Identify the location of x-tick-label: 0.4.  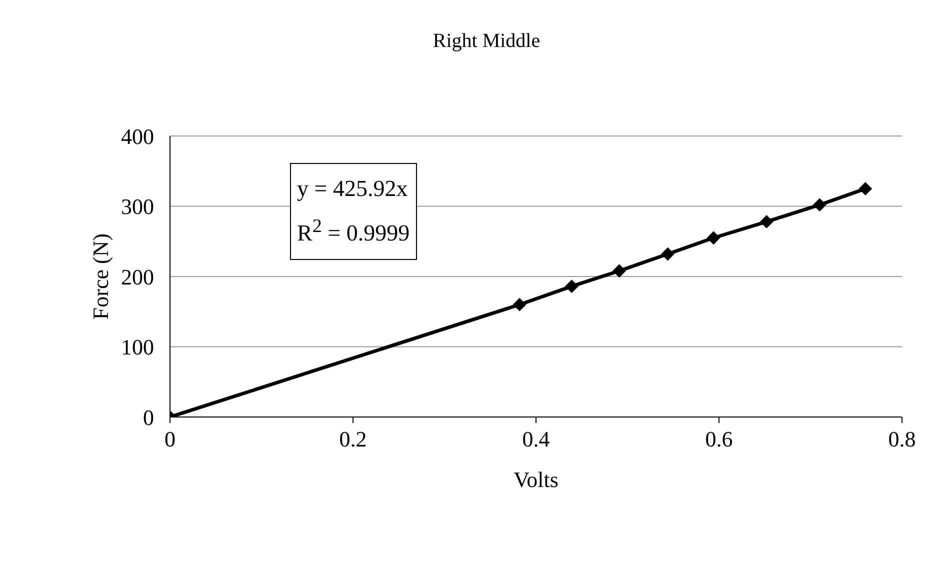
(536, 439).